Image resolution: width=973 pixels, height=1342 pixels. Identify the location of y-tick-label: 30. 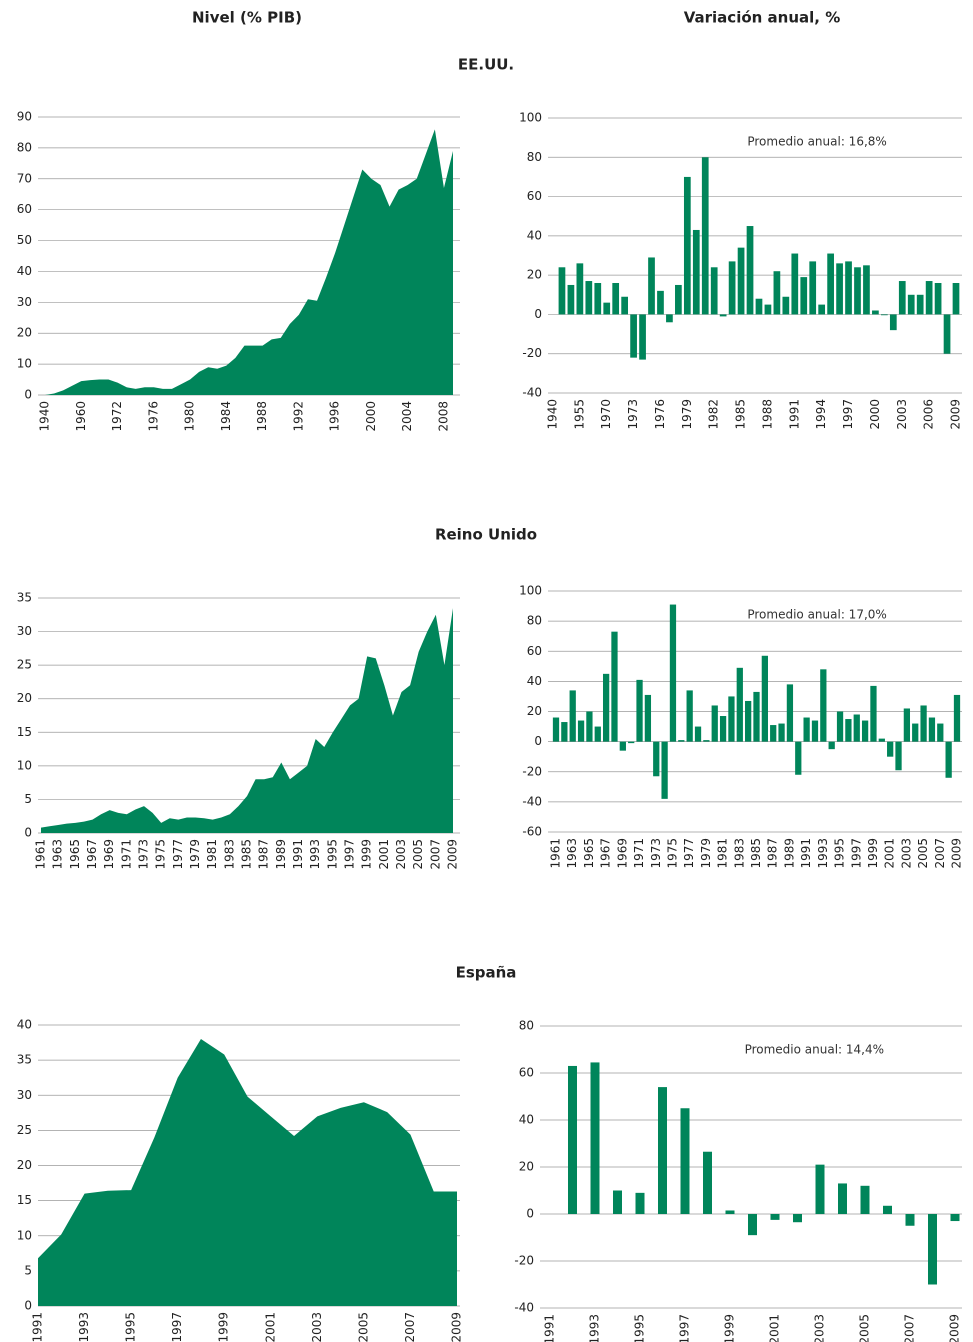
(24, 631).